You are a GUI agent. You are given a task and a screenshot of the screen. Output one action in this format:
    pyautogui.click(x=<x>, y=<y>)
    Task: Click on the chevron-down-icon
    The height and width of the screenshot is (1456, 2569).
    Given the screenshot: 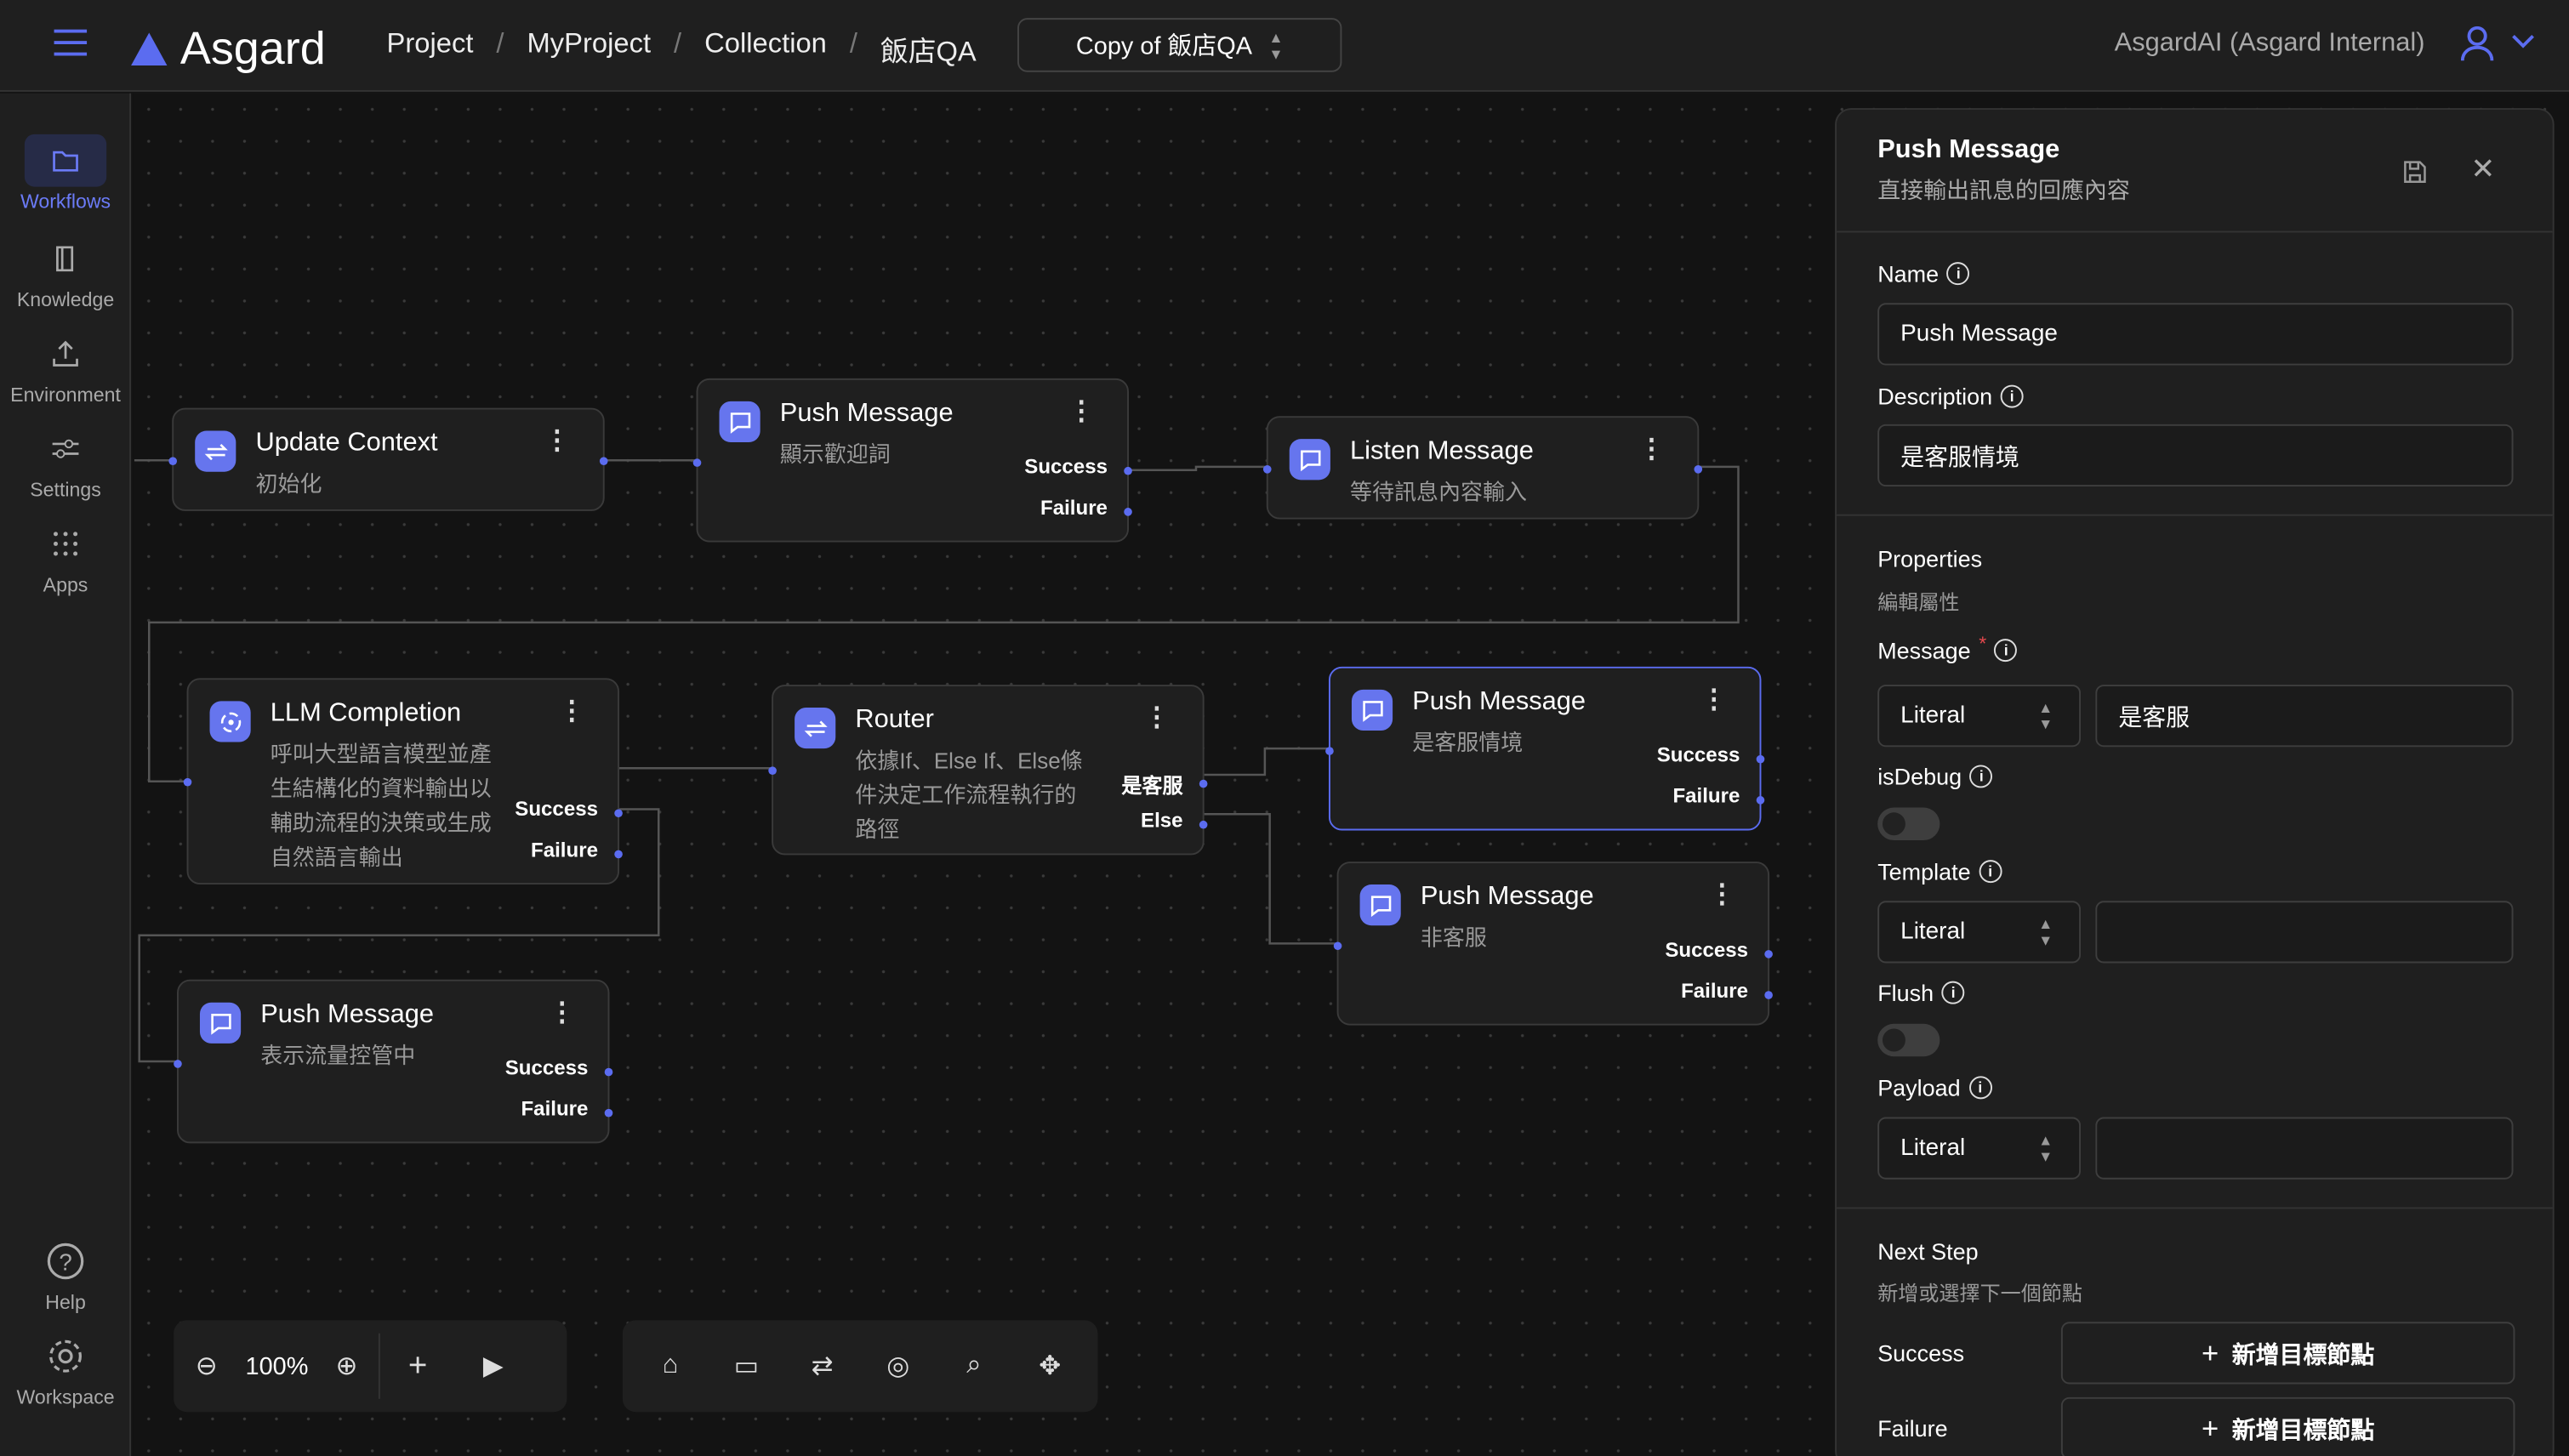 What is the action you would take?
    pyautogui.click(x=2523, y=41)
    